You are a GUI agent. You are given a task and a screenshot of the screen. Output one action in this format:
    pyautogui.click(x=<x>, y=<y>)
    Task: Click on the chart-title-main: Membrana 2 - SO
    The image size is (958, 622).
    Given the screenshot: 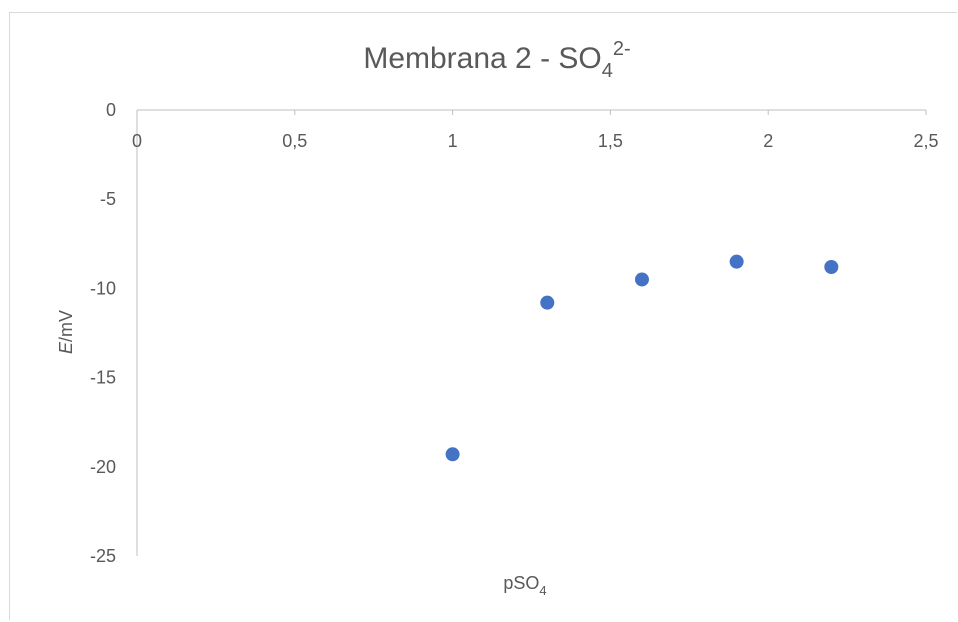 What is the action you would take?
    pyautogui.click(x=482, y=58)
    